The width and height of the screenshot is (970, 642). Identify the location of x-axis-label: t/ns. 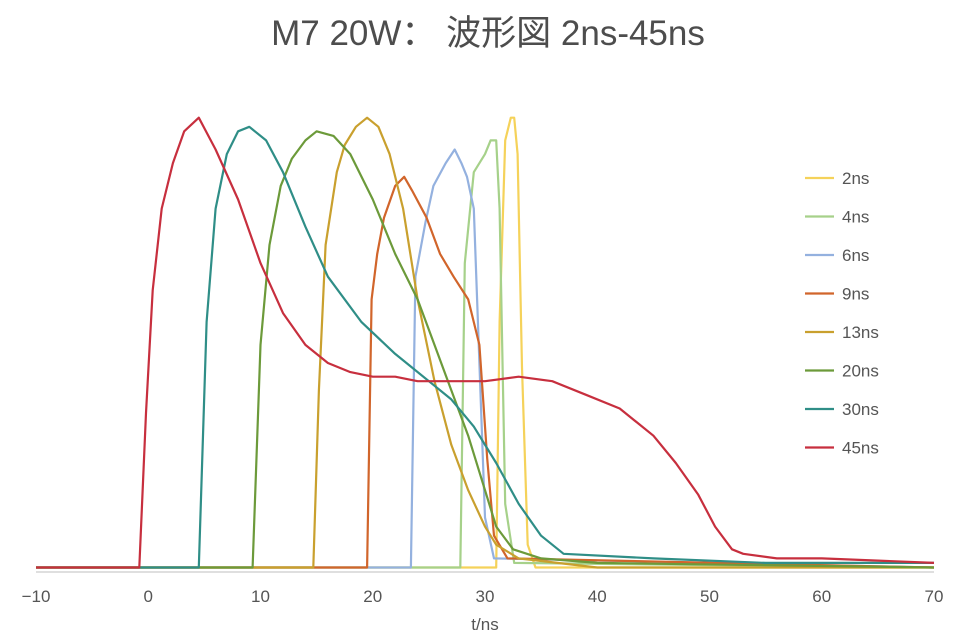
(484, 624).